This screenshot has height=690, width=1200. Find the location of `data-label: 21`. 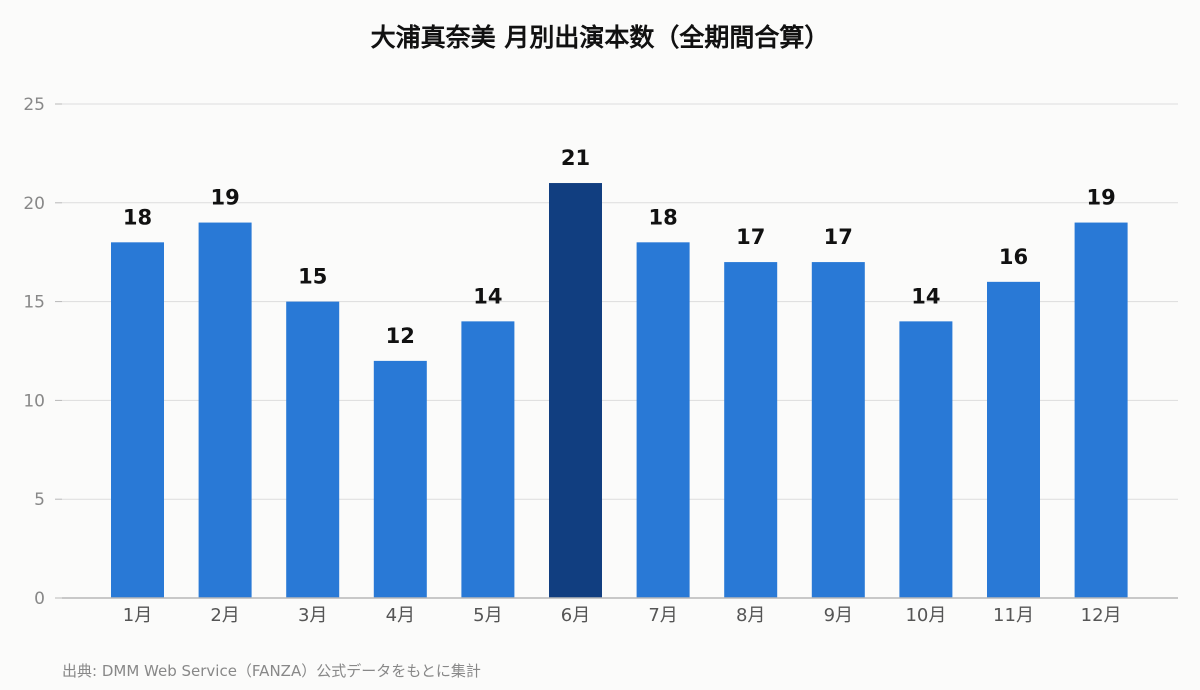

data-label: 21 is located at coordinates (575, 158).